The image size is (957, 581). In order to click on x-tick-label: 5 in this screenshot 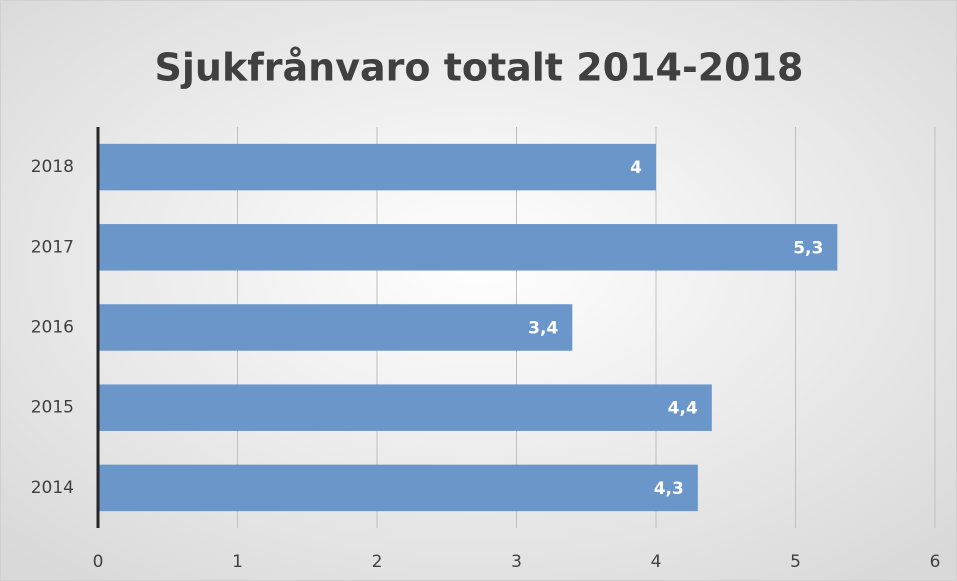, I will do `click(795, 562)`.